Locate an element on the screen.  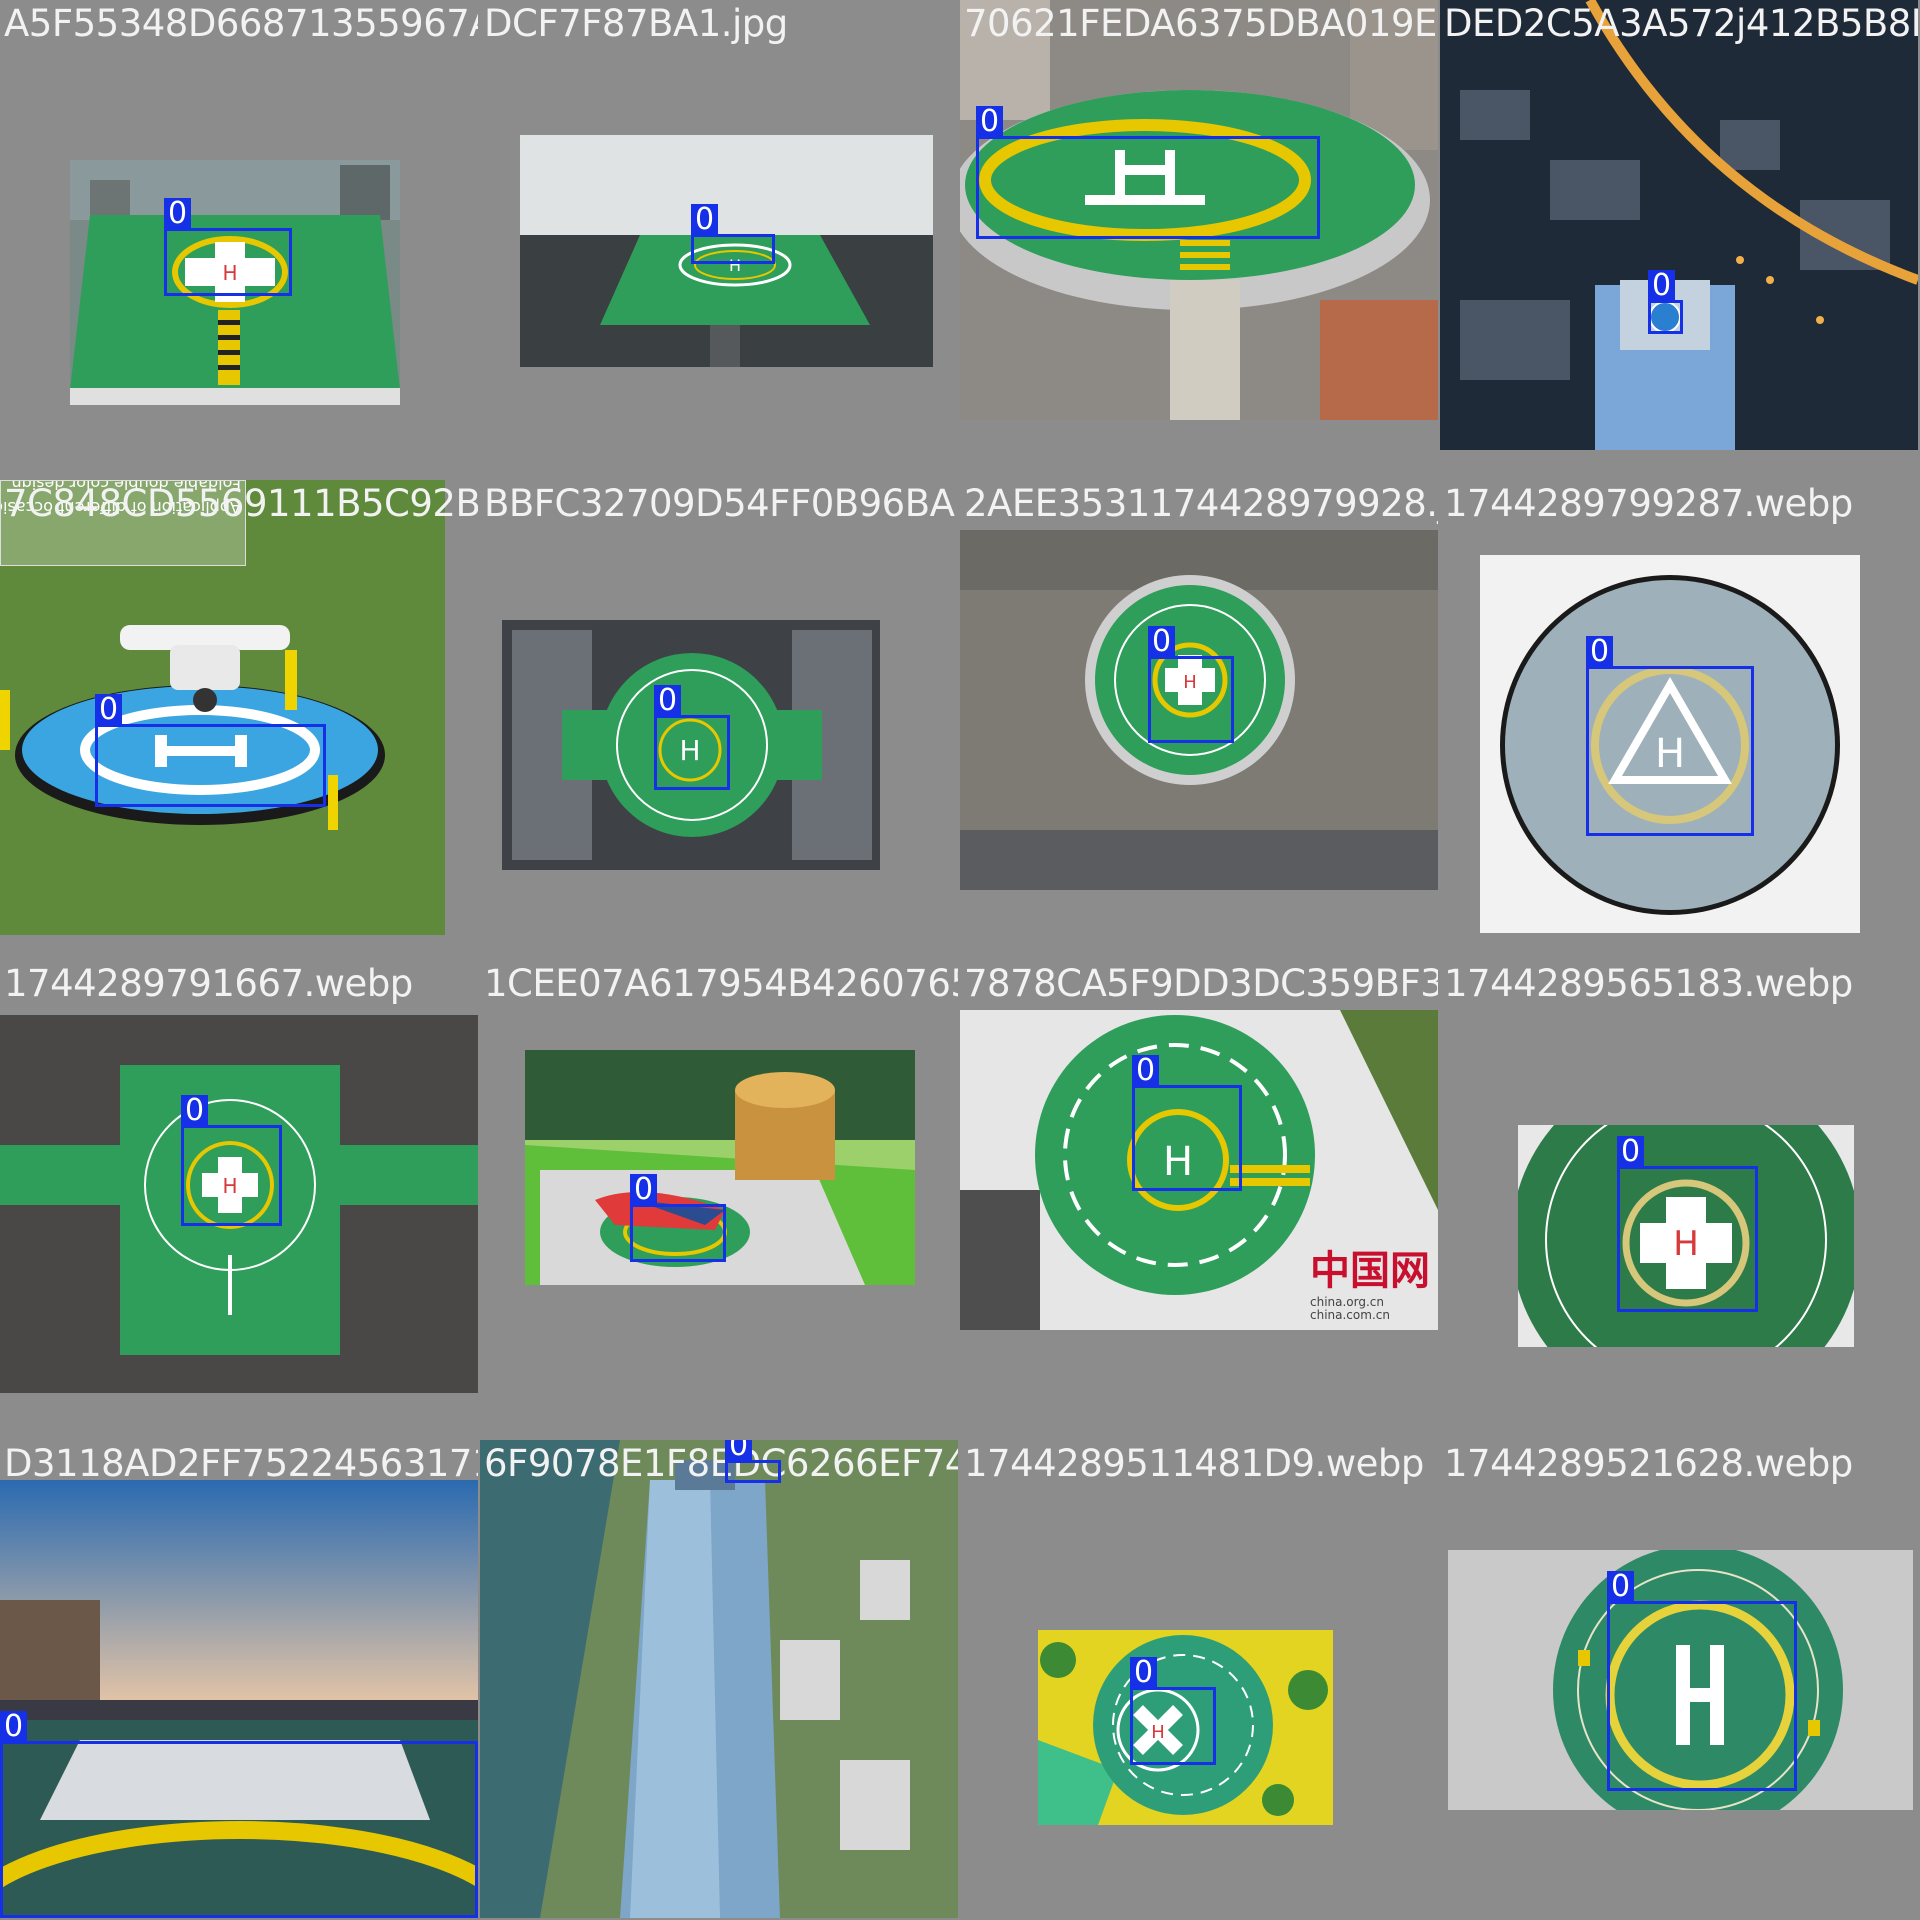
tile-15: H 0 1744289511481D9.webp is located at coordinates (1199, 1679).